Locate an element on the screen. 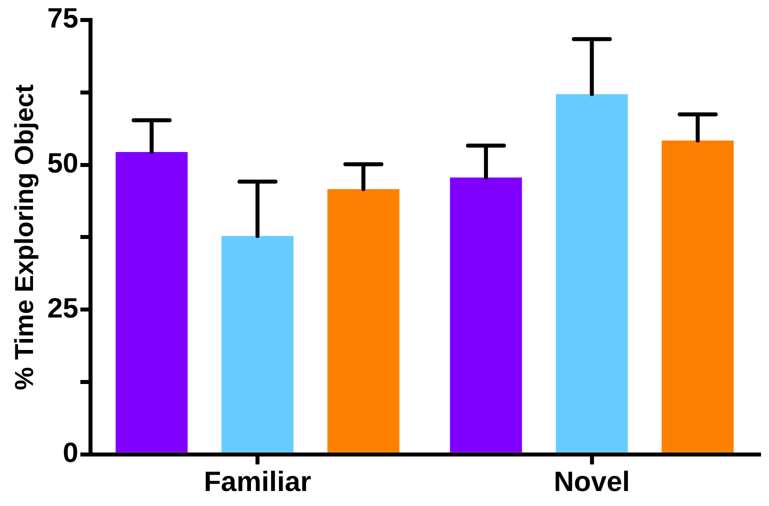 The width and height of the screenshot is (769, 506). y-axis-title: % Time Exploring Object is located at coordinates (23, 237).